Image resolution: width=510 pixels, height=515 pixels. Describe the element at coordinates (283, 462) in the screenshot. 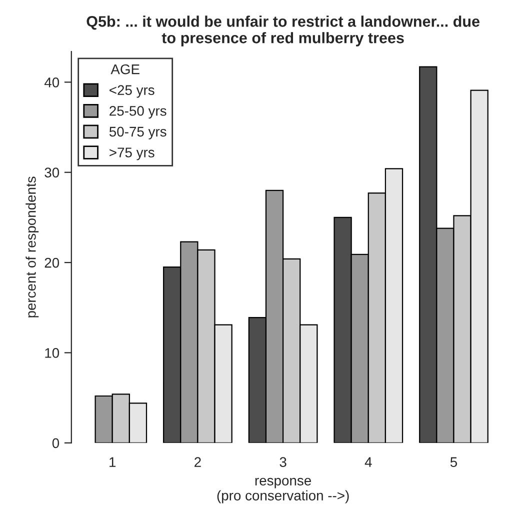

I see `x-tick-label: 3` at that location.